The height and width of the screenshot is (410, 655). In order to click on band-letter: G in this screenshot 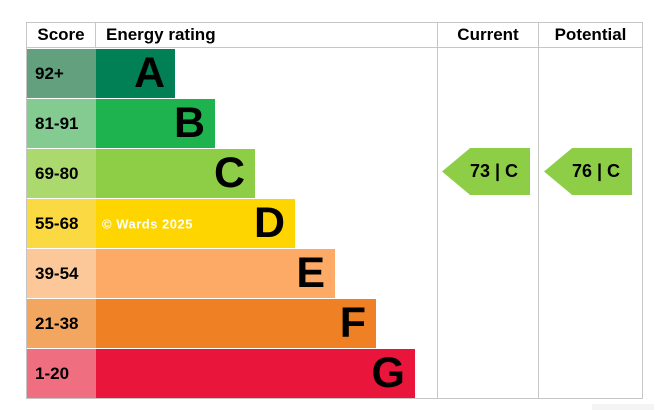, I will do `click(388, 373)`.